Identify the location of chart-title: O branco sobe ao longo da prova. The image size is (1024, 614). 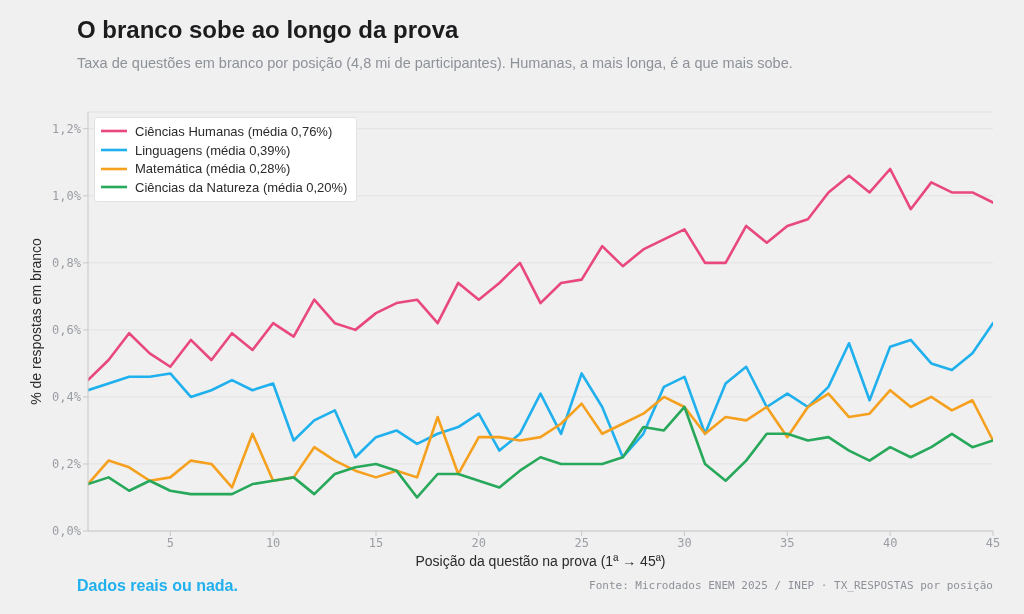
(268, 30).